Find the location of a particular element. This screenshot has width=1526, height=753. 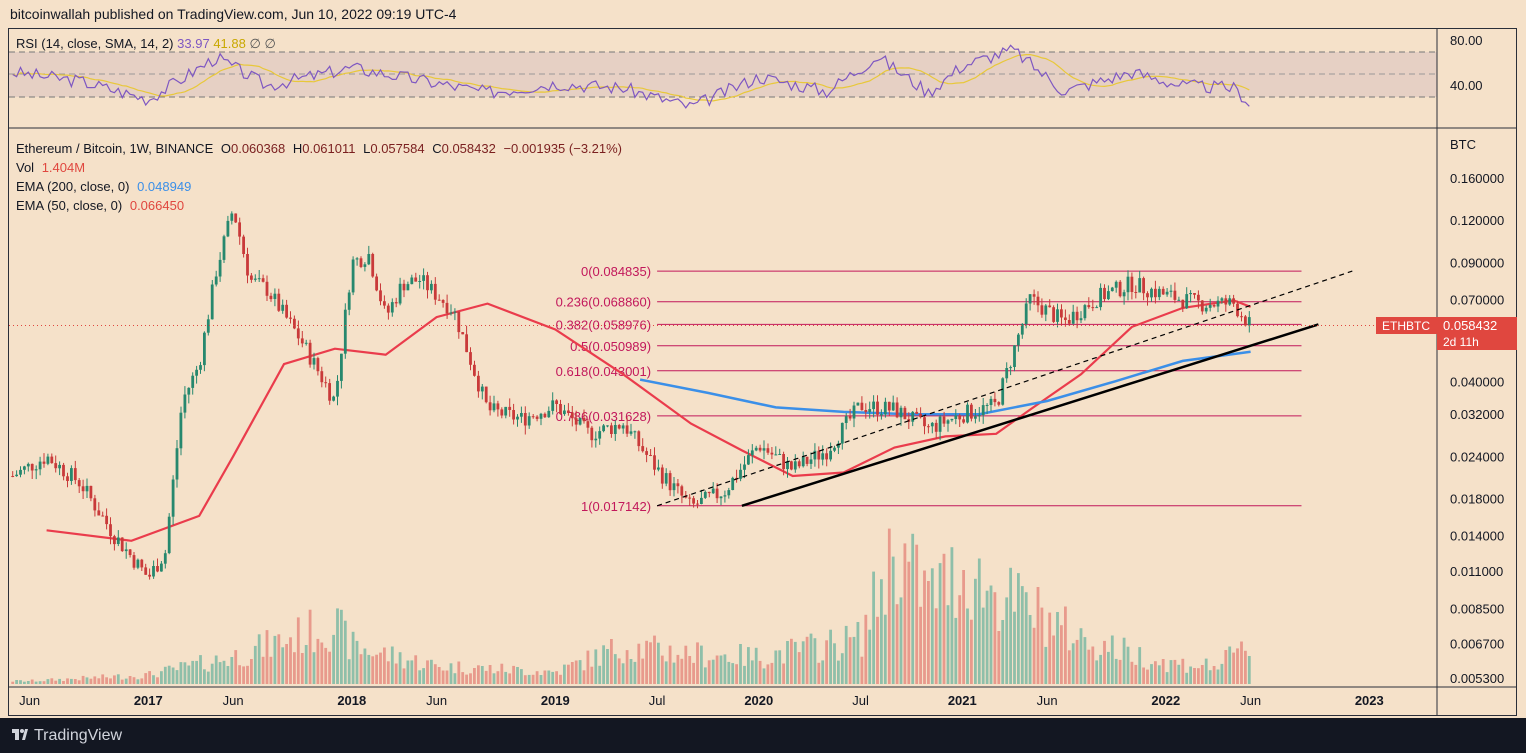

volume-legend: Vol 1.404M is located at coordinates (52, 167).